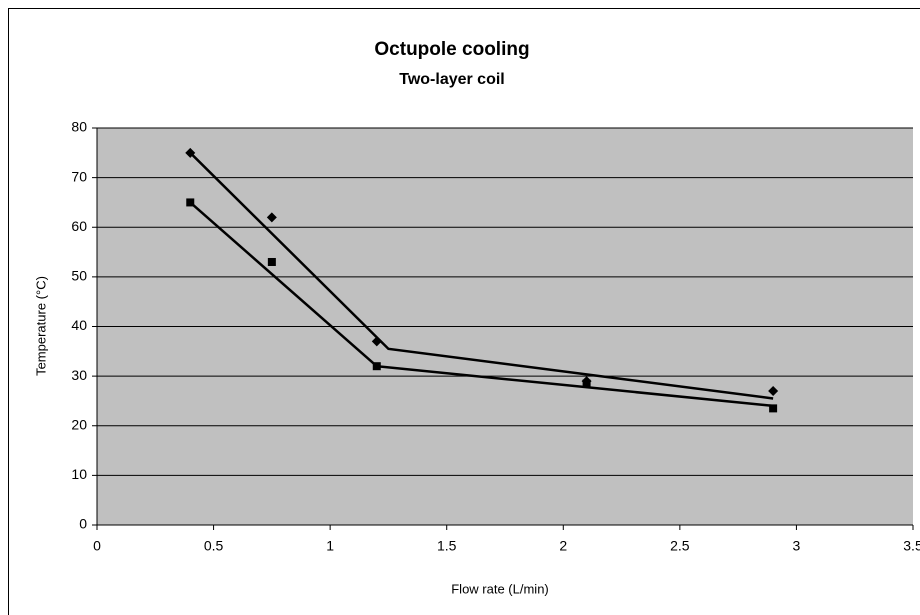 This screenshot has width=920, height=615. What do you see at coordinates (79, 325) in the screenshot?
I see `y-tick-label: 40` at bounding box center [79, 325].